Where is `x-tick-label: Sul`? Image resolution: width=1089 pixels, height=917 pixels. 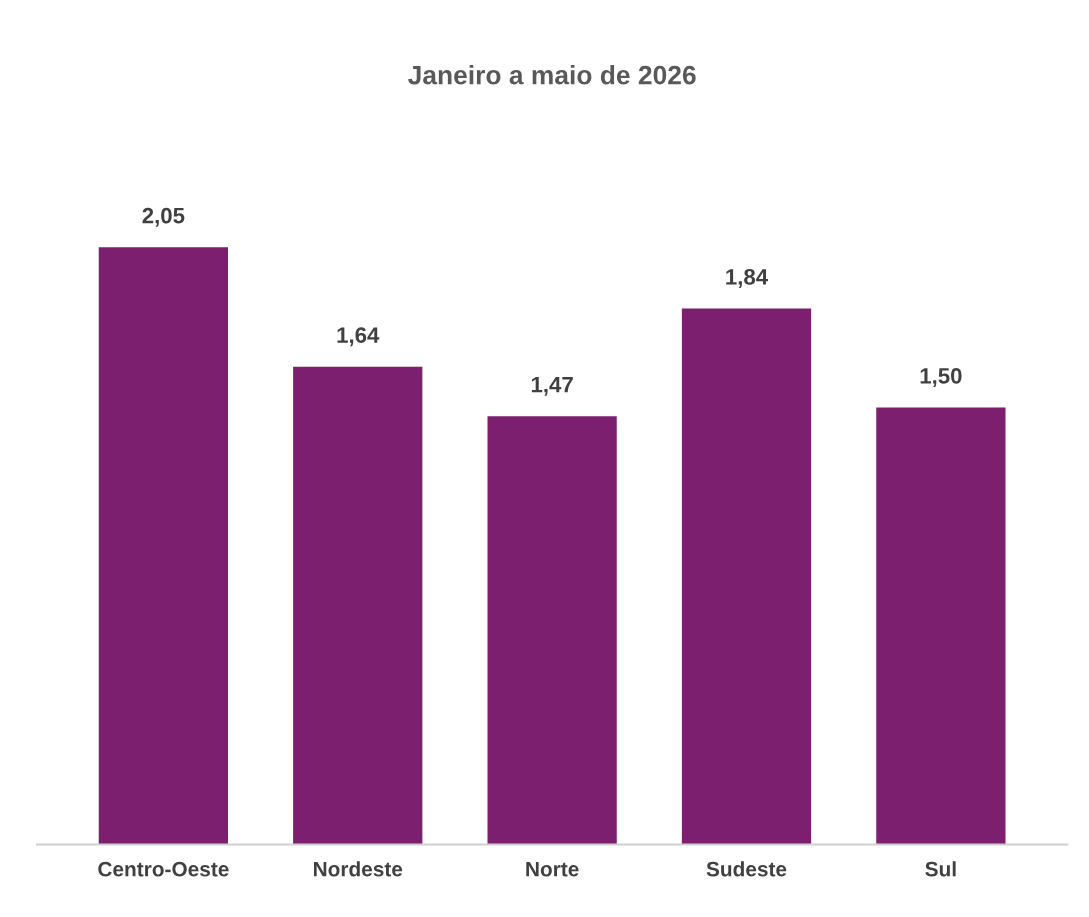 x-tick-label: Sul is located at coordinates (940, 869).